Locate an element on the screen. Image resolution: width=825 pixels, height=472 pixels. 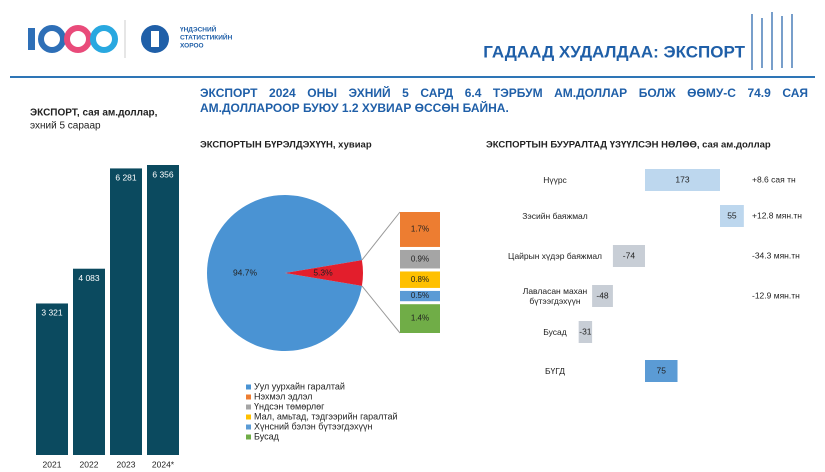
legend-label: Нэхмэл эдлэл is located at coordinates (283, 396).